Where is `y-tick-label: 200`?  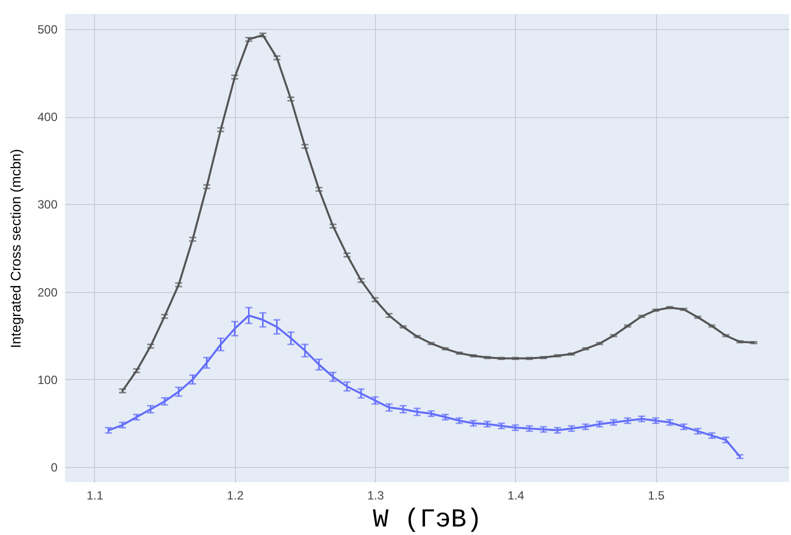
y-tick-label: 200 is located at coordinates (47, 292).